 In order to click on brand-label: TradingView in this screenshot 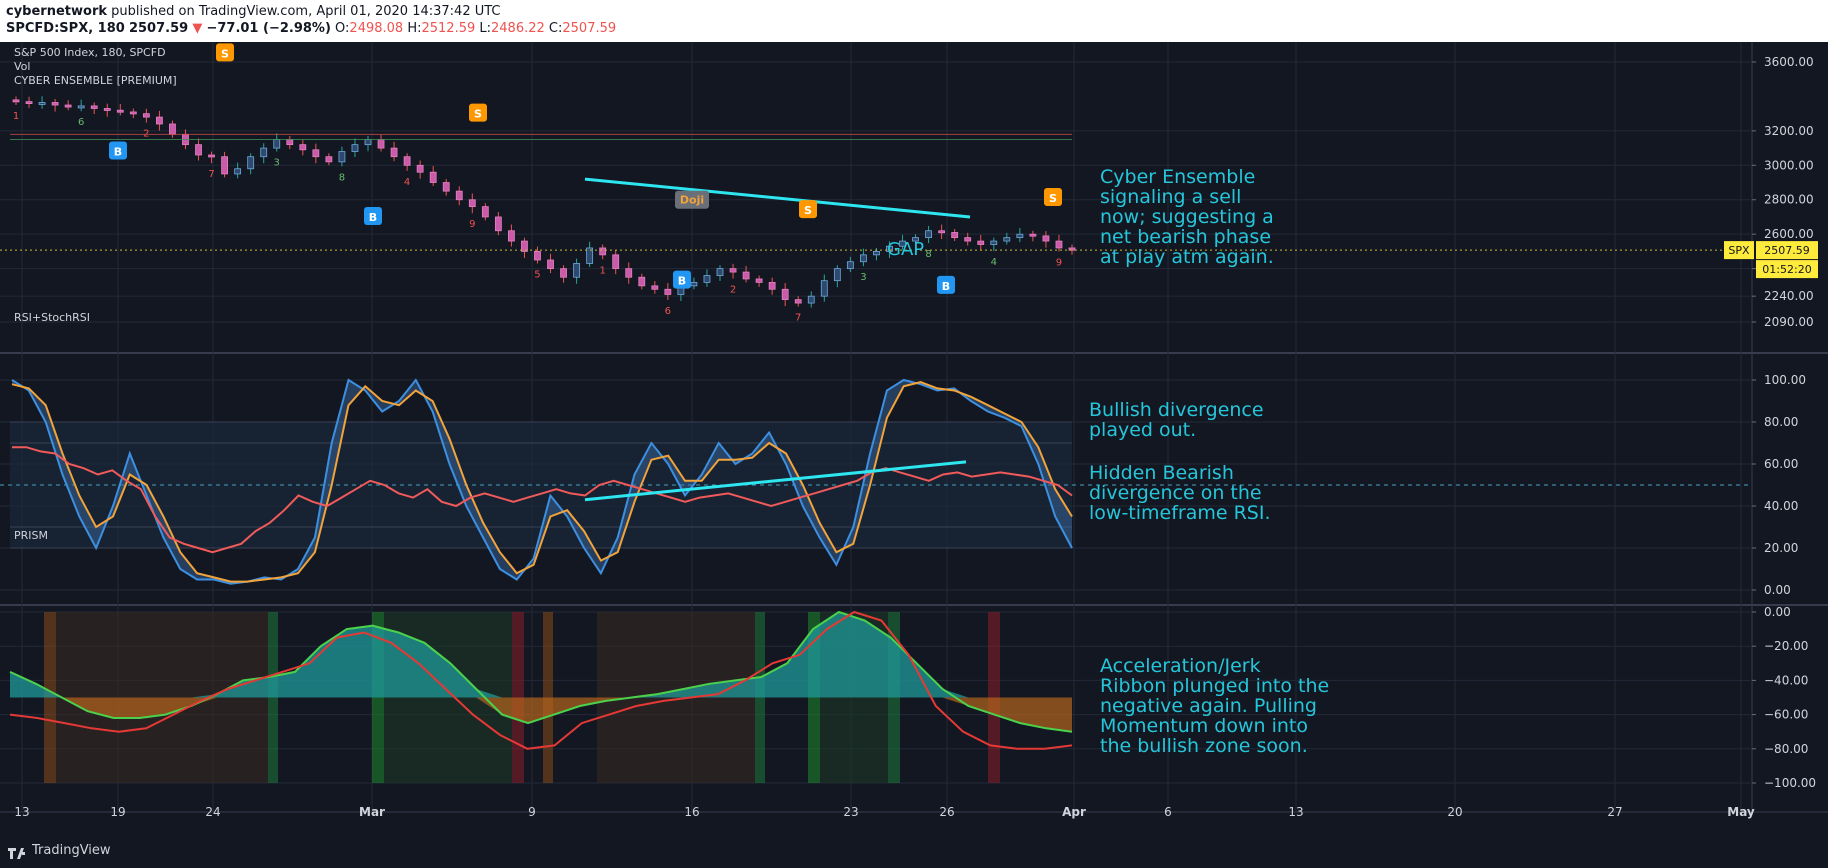, I will do `click(71, 850)`.